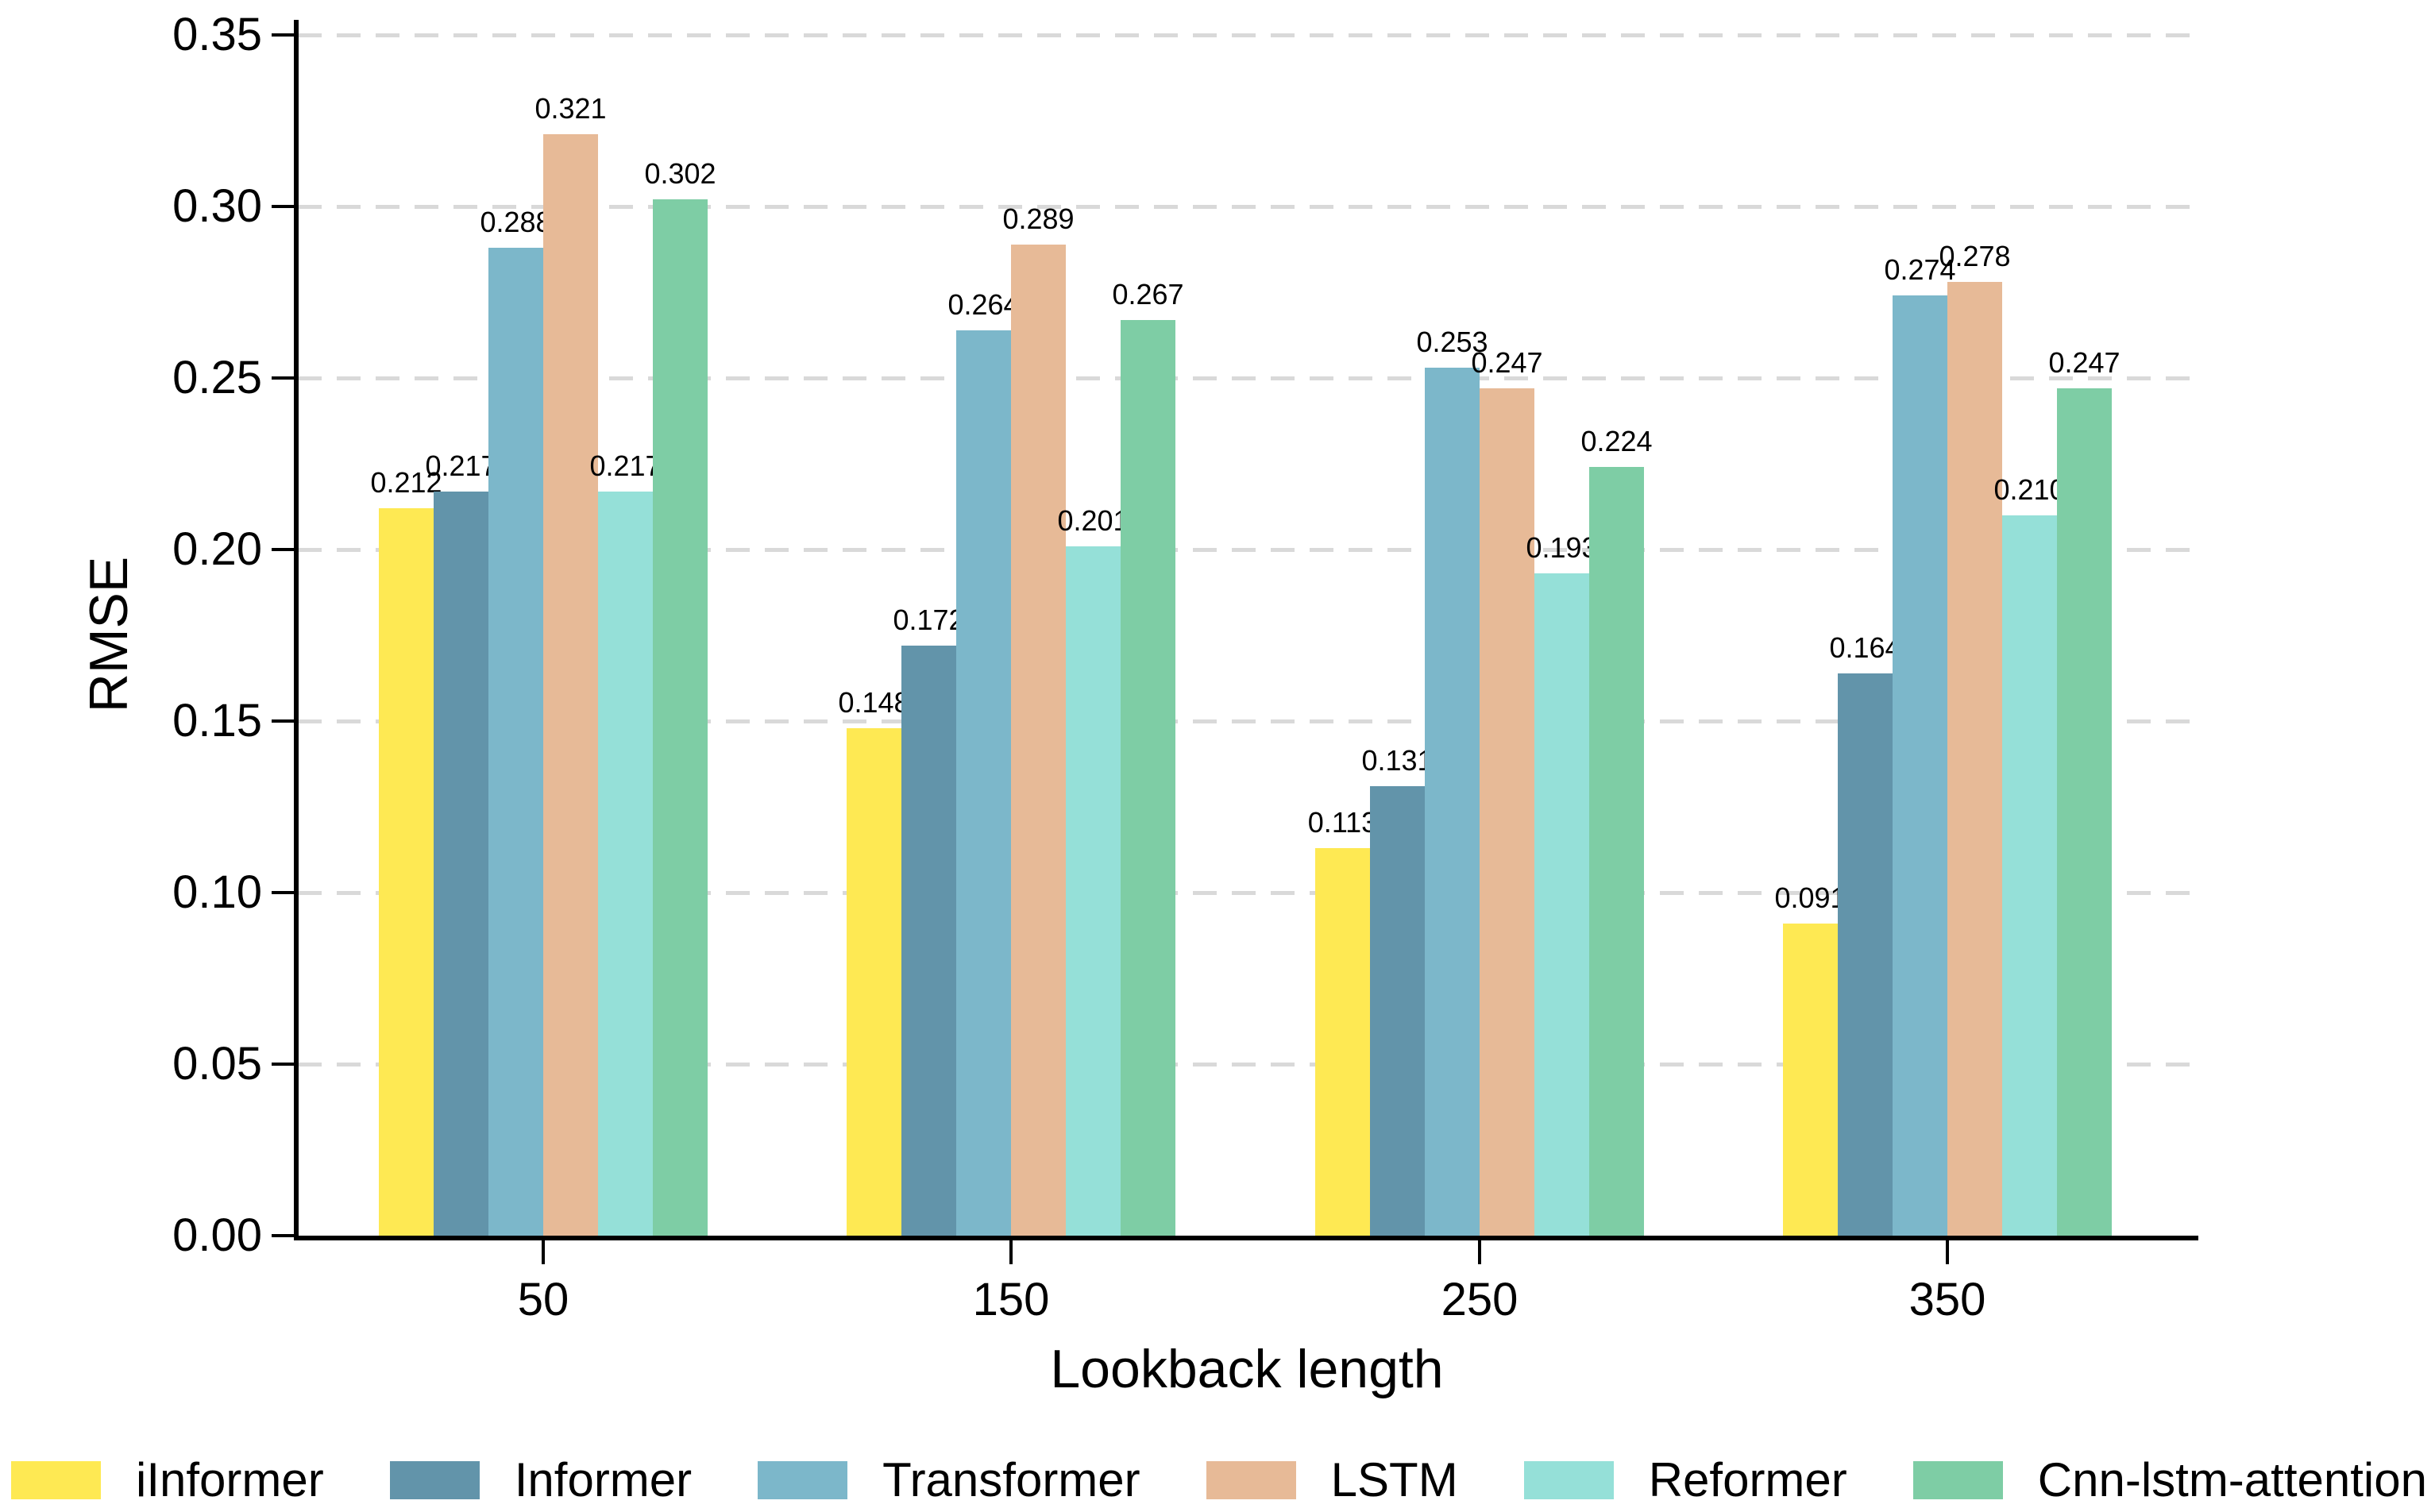 Image resolution: width=2435 pixels, height=1512 pixels. I want to click on bar-value-label: 0.274, so click(1920, 269).